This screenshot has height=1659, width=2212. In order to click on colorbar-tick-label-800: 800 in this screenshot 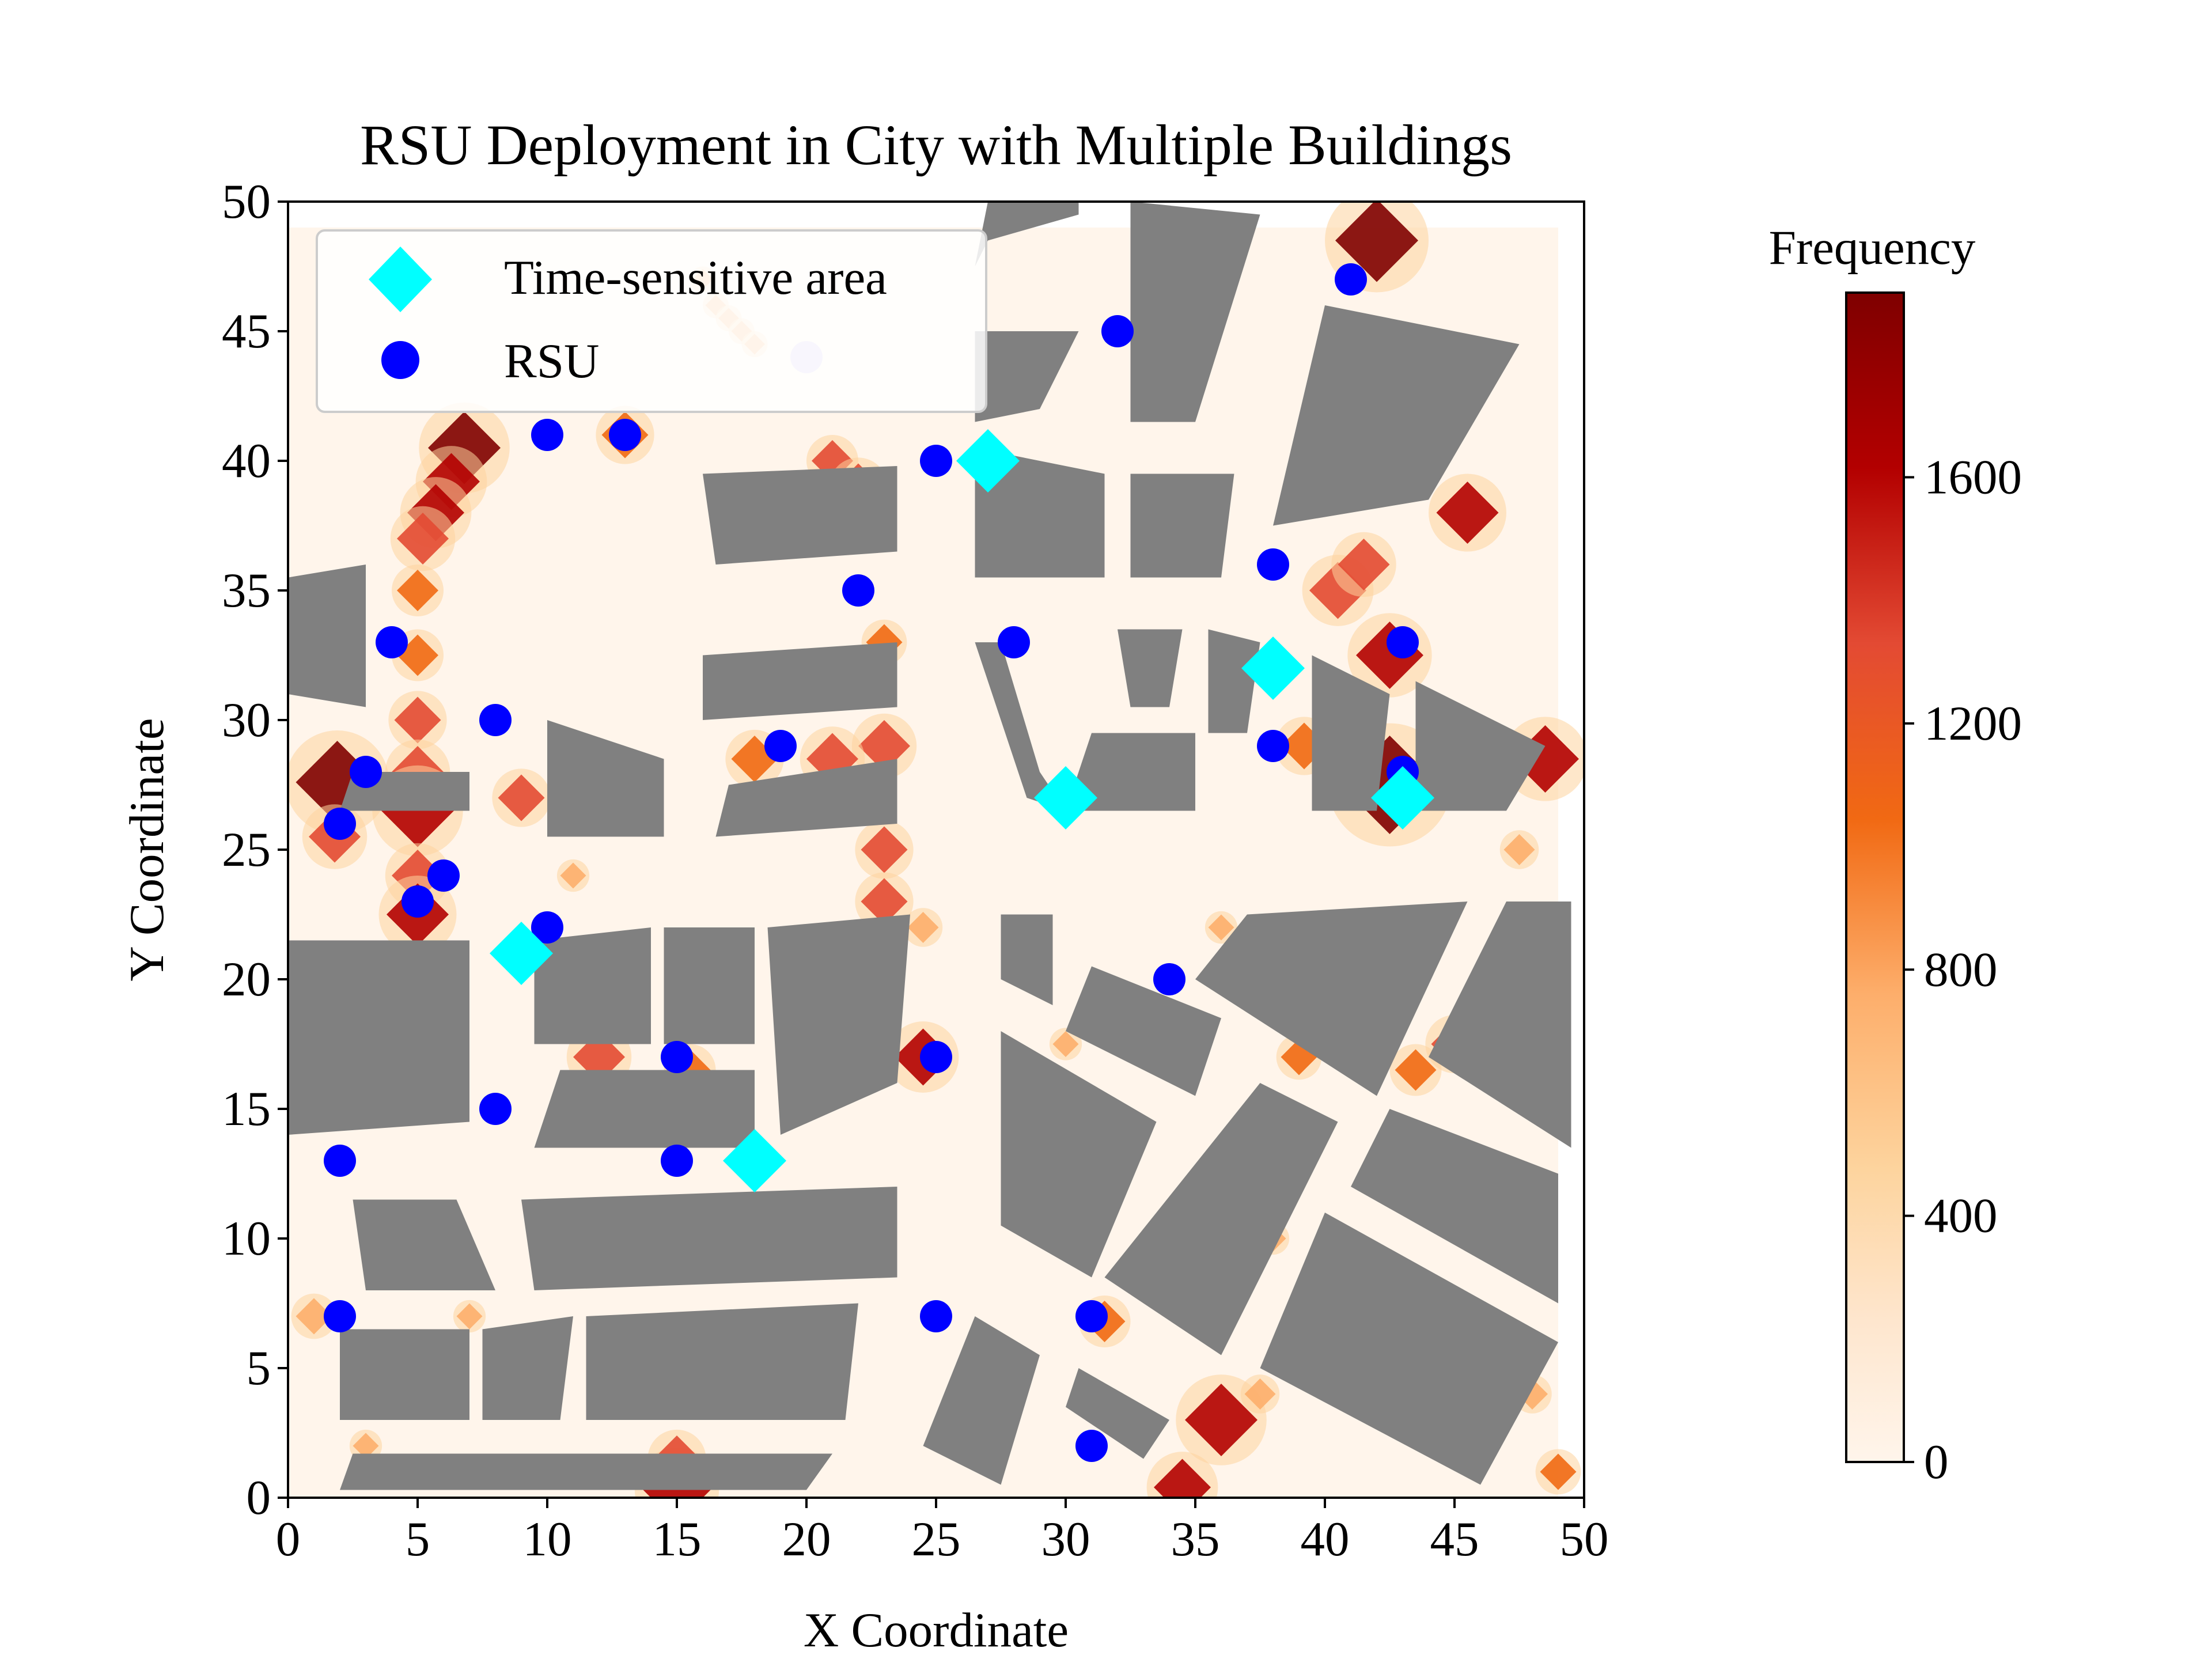, I will do `click(1961, 969)`.